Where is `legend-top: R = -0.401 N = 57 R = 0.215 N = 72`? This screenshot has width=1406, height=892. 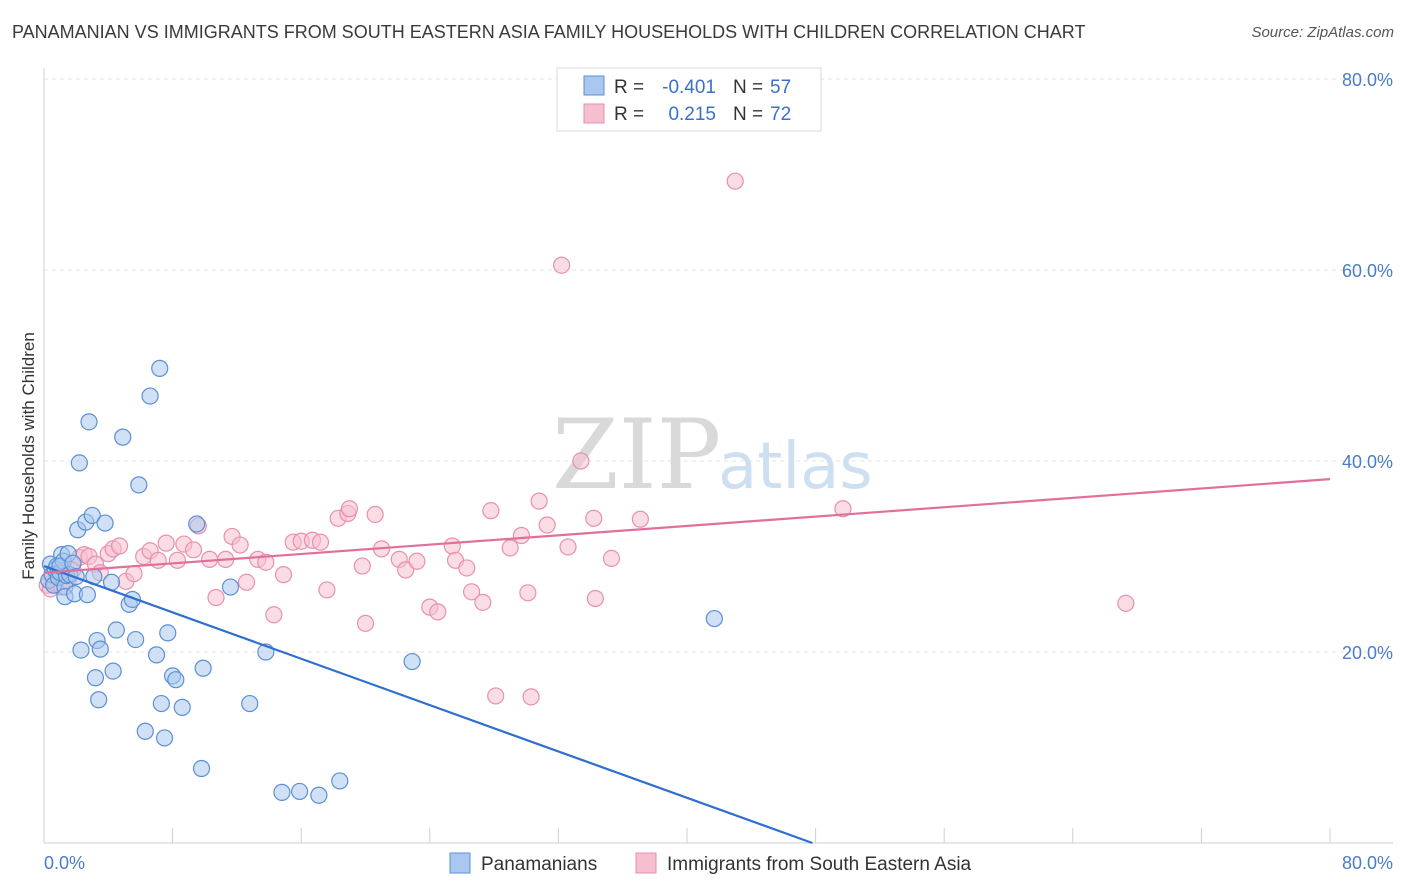
legend-top: R = -0.401 N = 57 R = 0.215 N = 72 is located at coordinates (689, 99).